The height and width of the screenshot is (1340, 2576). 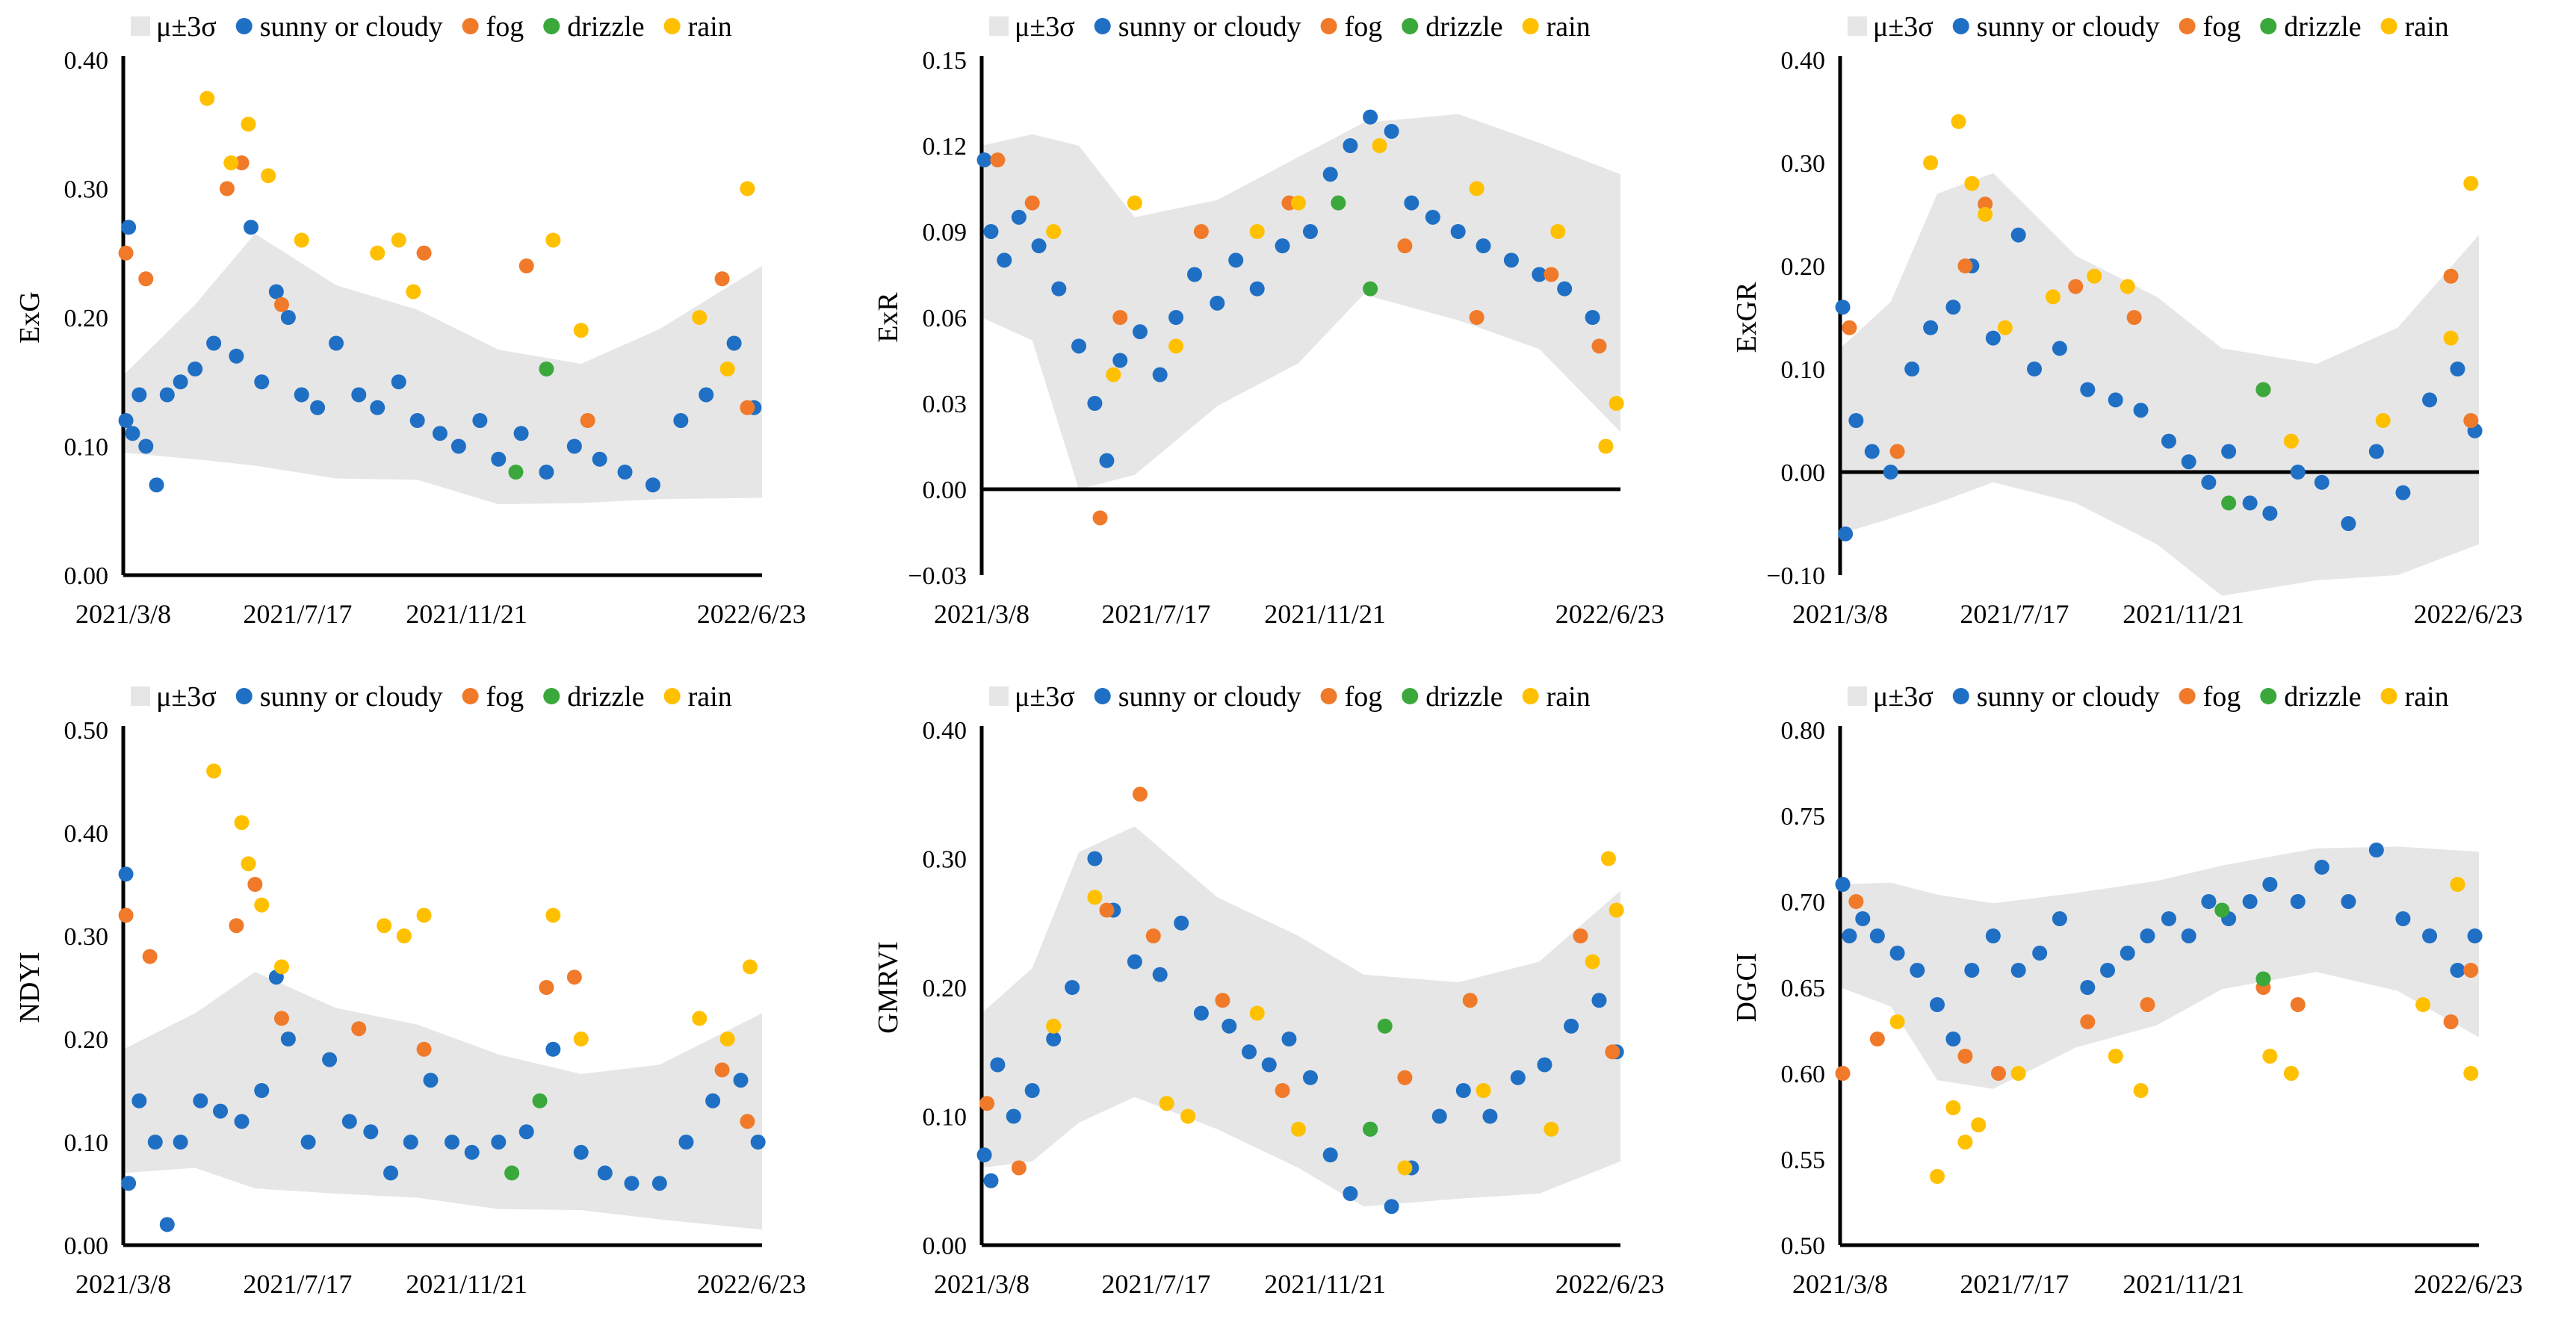 I want to click on y-tick-label: 0.50, so click(x=86, y=731).